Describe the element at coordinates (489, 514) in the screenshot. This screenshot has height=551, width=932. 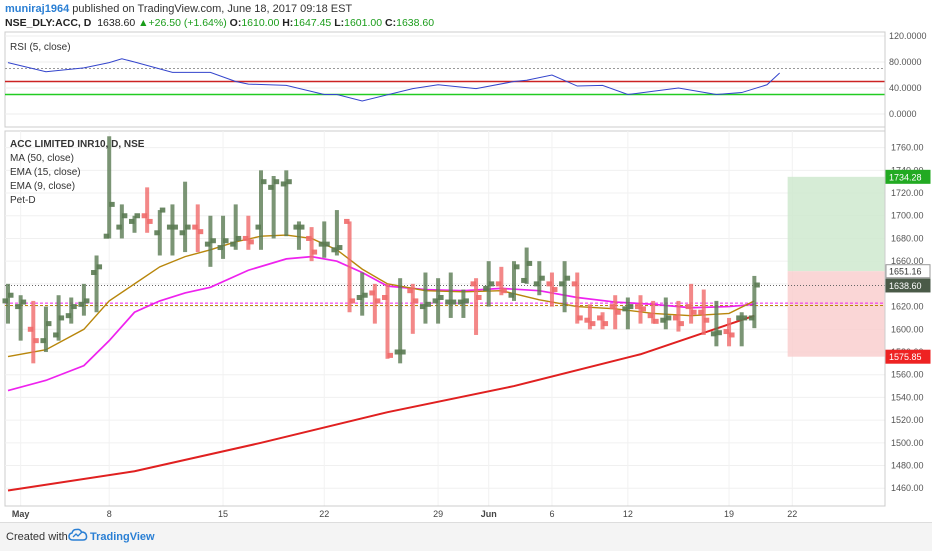
I see `date-tick-label: Jun` at that location.